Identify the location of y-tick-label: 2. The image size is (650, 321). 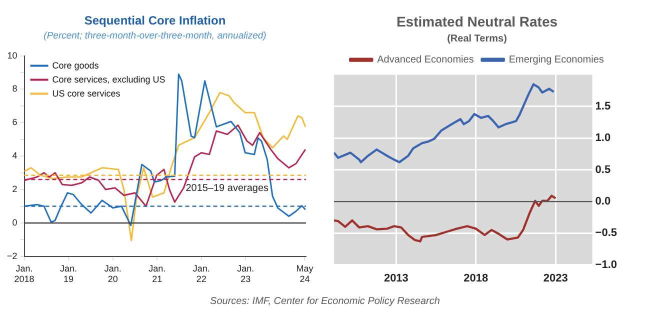
(15, 189).